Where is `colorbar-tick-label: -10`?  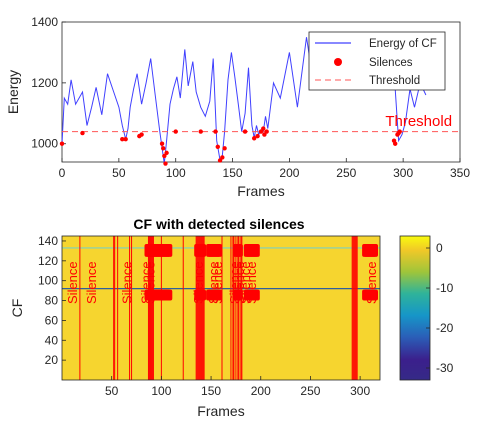
colorbar-tick-label: -10 is located at coordinates (445, 288).